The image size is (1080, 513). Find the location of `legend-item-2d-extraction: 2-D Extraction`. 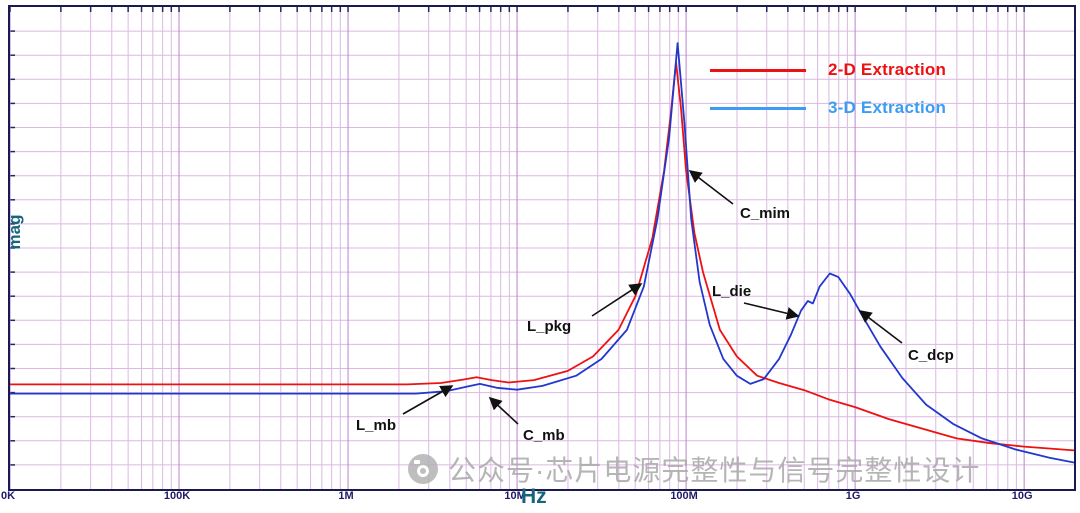

legend-item-2d-extraction: 2-D Extraction is located at coordinates (828, 70).